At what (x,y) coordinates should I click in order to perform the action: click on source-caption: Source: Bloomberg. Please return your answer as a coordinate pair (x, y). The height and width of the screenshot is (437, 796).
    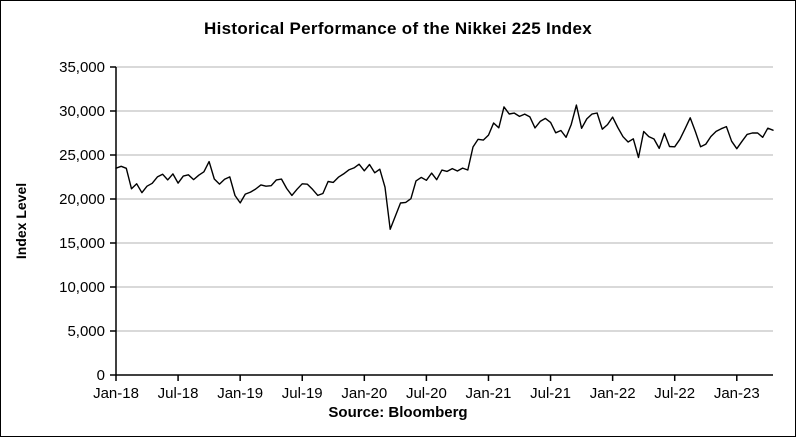
    Looking at the image, I should click on (398, 412).